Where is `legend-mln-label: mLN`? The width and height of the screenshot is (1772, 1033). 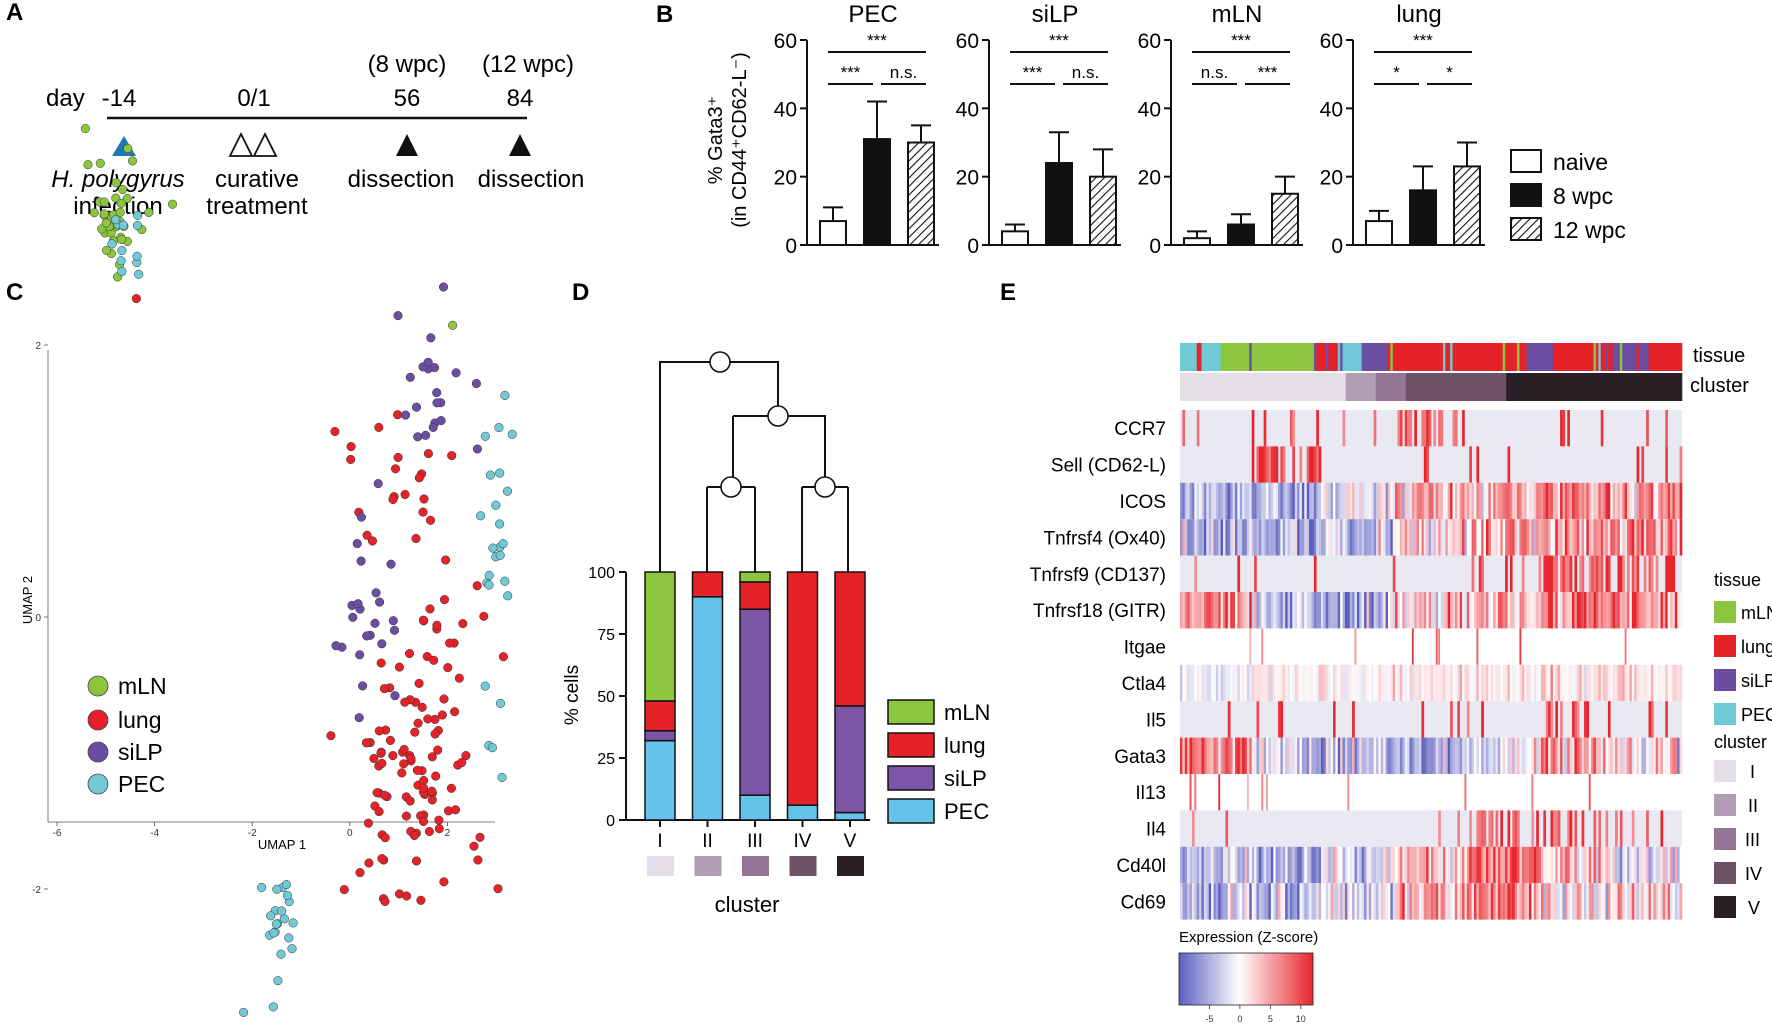 legend-mln-label: mLN is located at coordinates (967, 712).